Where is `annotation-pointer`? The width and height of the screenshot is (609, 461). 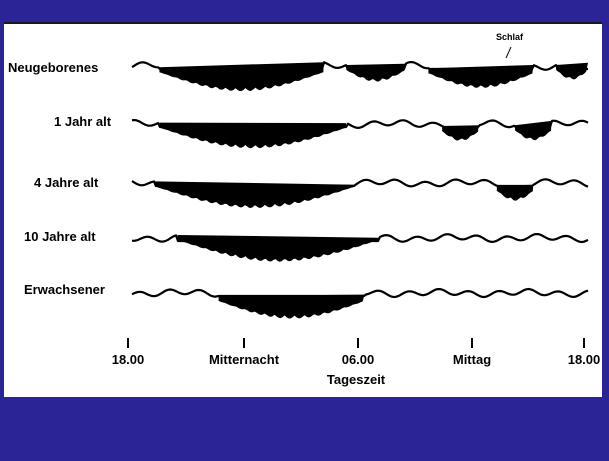 annotation-pointer is located at coordinates (508, 52).